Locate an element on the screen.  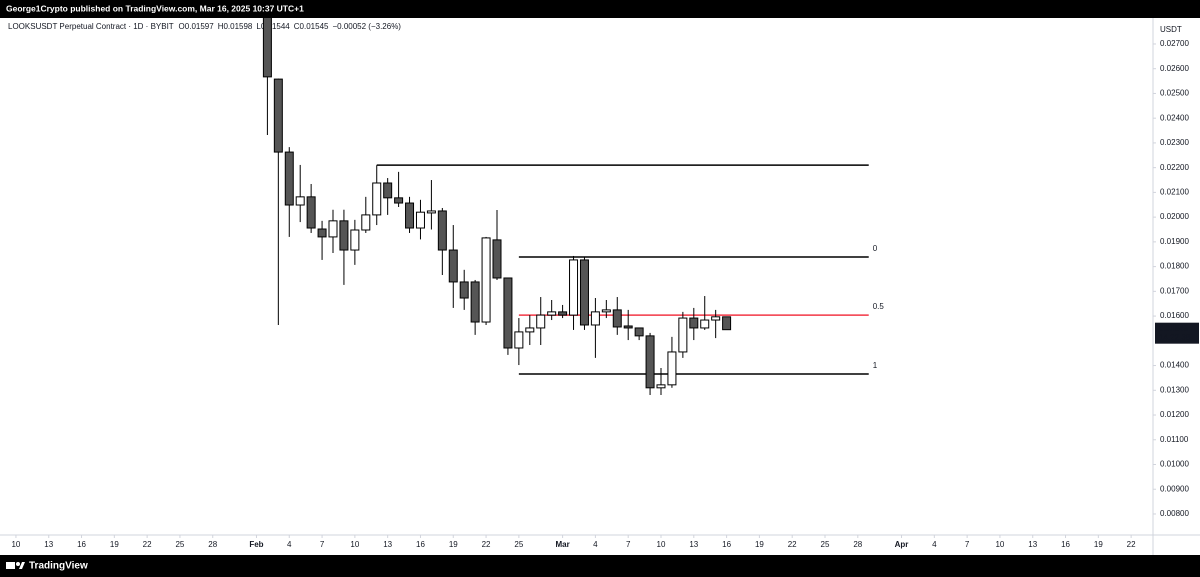
countdown-label: 14:22:38 is located at coordinates (1175, 337).